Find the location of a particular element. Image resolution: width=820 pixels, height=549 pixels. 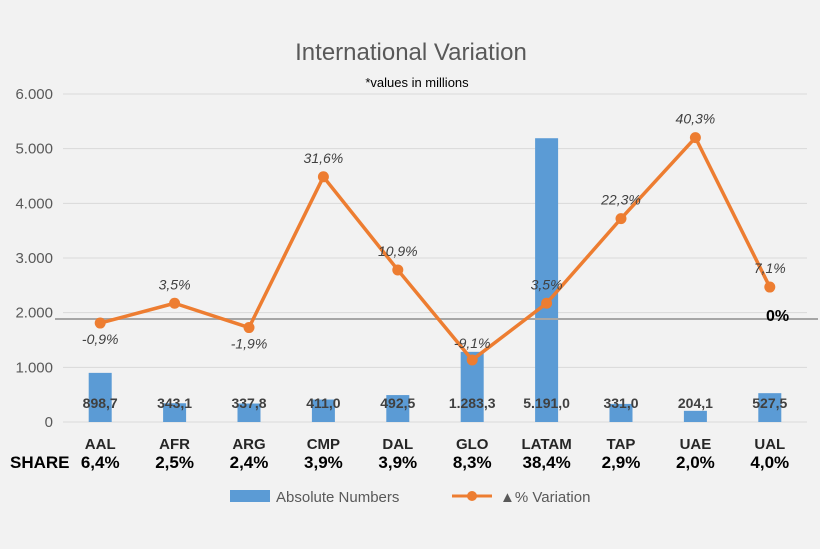

variation-value-label: 40,3% is located at coordinates (696, 119).